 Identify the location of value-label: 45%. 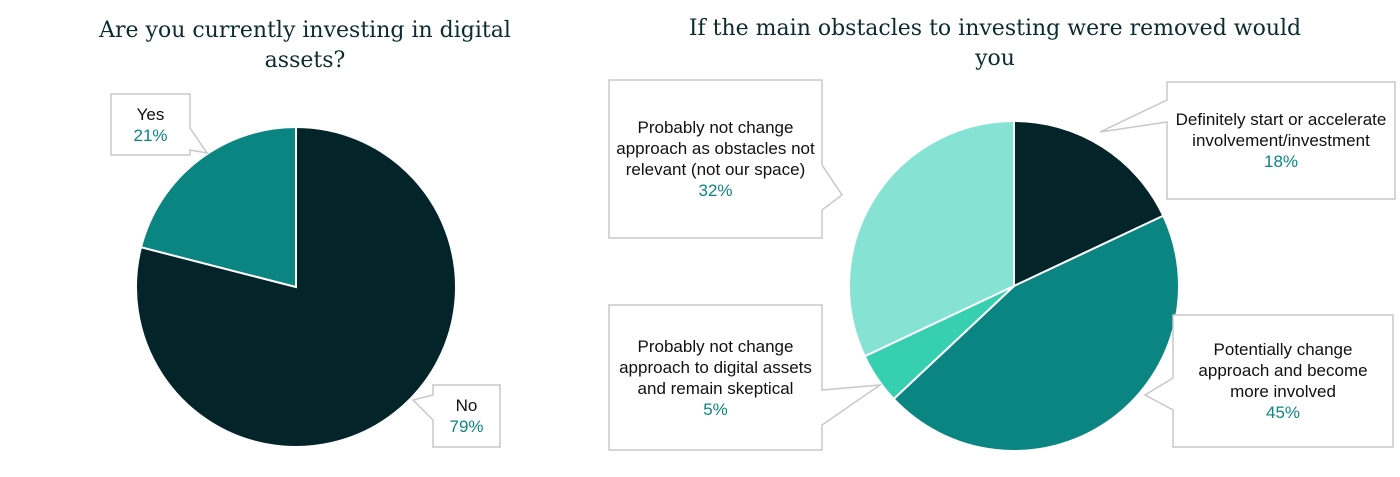
(1283, 412).